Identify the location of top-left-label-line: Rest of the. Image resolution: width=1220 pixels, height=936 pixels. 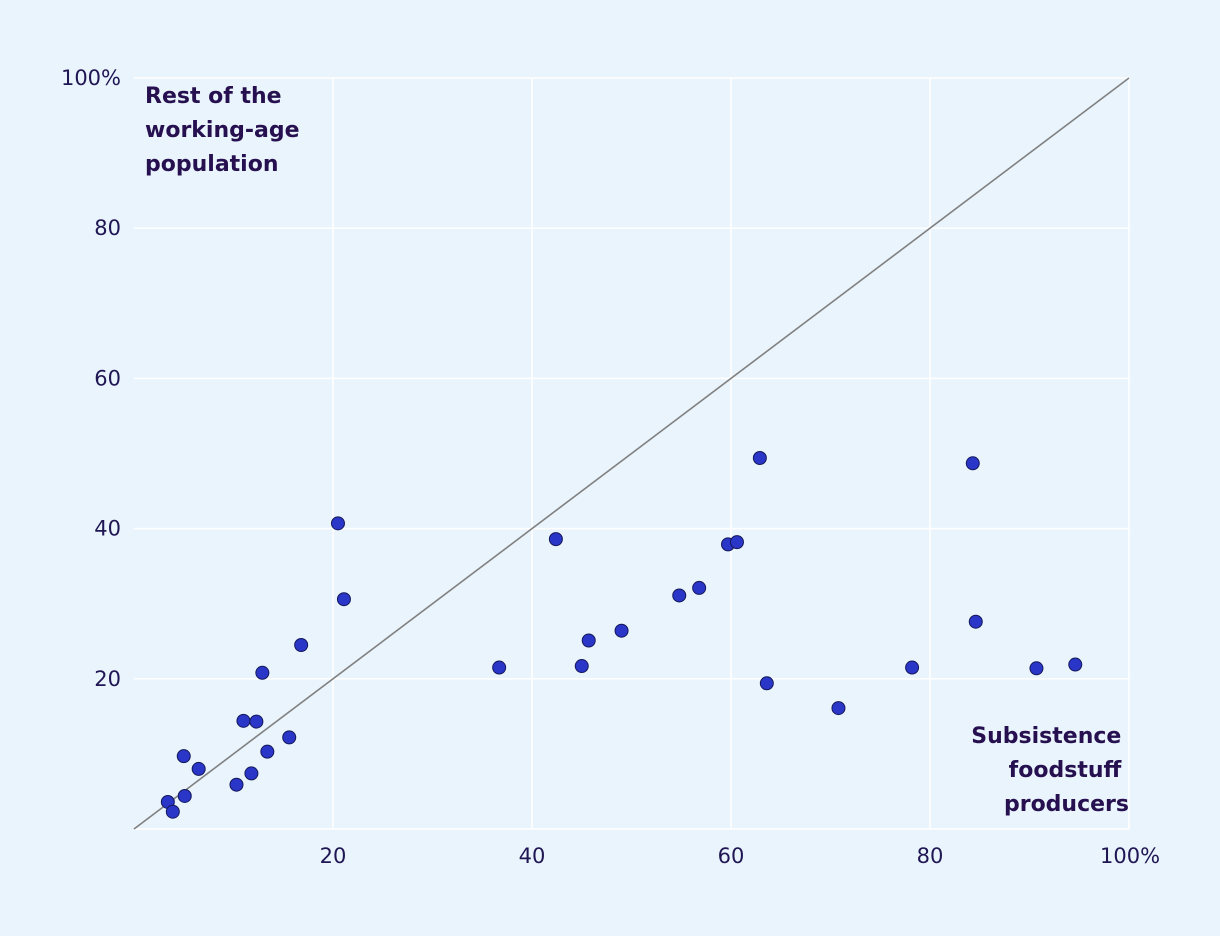
(213, 96).